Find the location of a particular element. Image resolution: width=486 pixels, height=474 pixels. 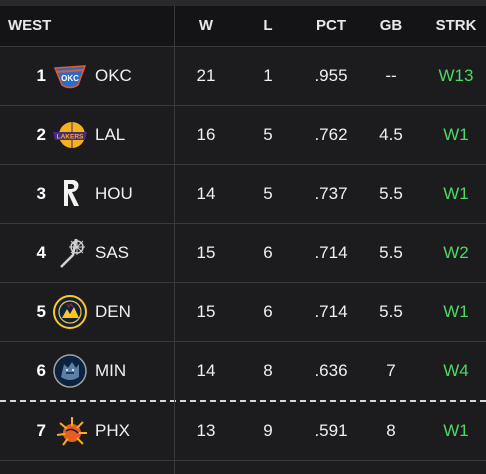

win-percentage: .737 is located at coordinates (331, 193).